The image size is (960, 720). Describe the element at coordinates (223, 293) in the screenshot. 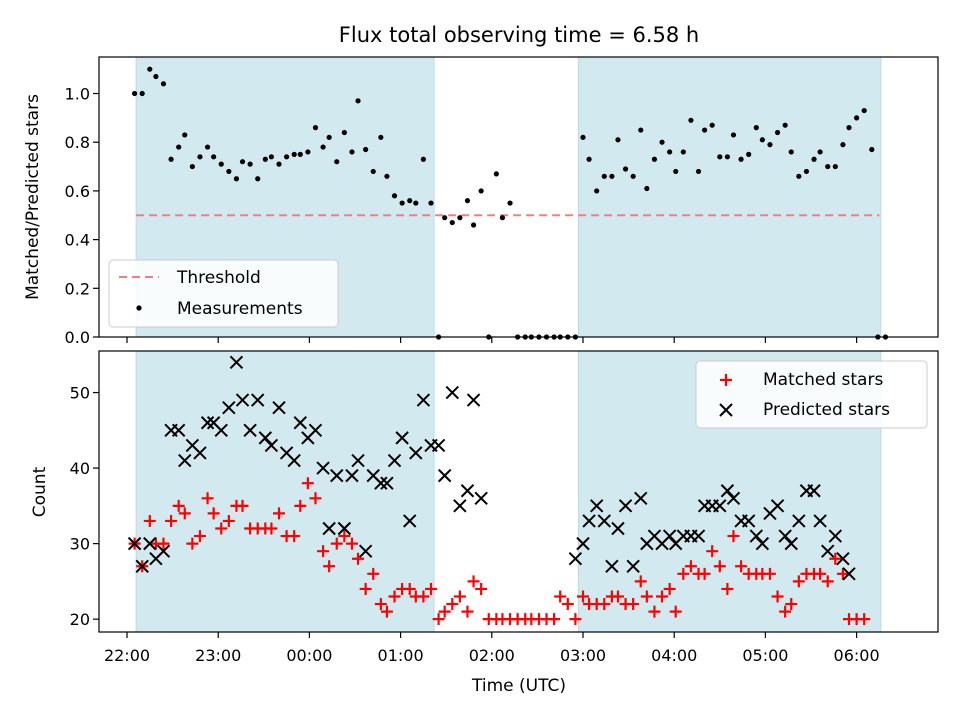

I see `top-legend-box` at that location.